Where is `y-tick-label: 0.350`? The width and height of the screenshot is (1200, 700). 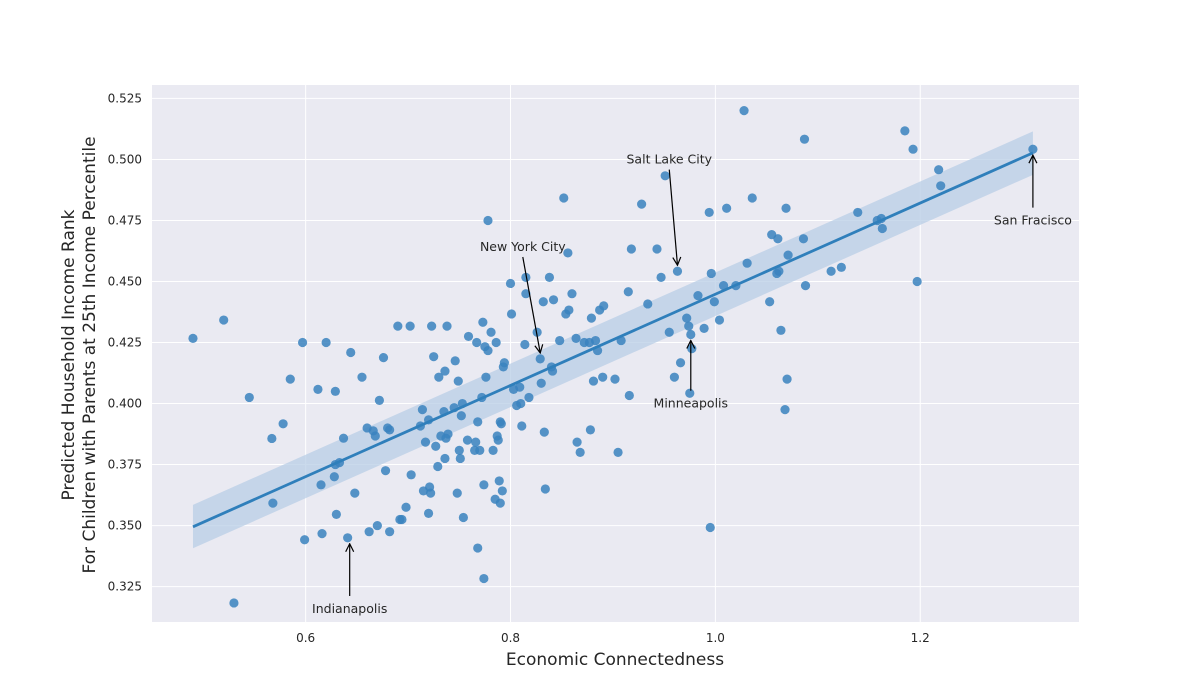 y-tick-label: 0.350 is located at coordinates (125, 526).